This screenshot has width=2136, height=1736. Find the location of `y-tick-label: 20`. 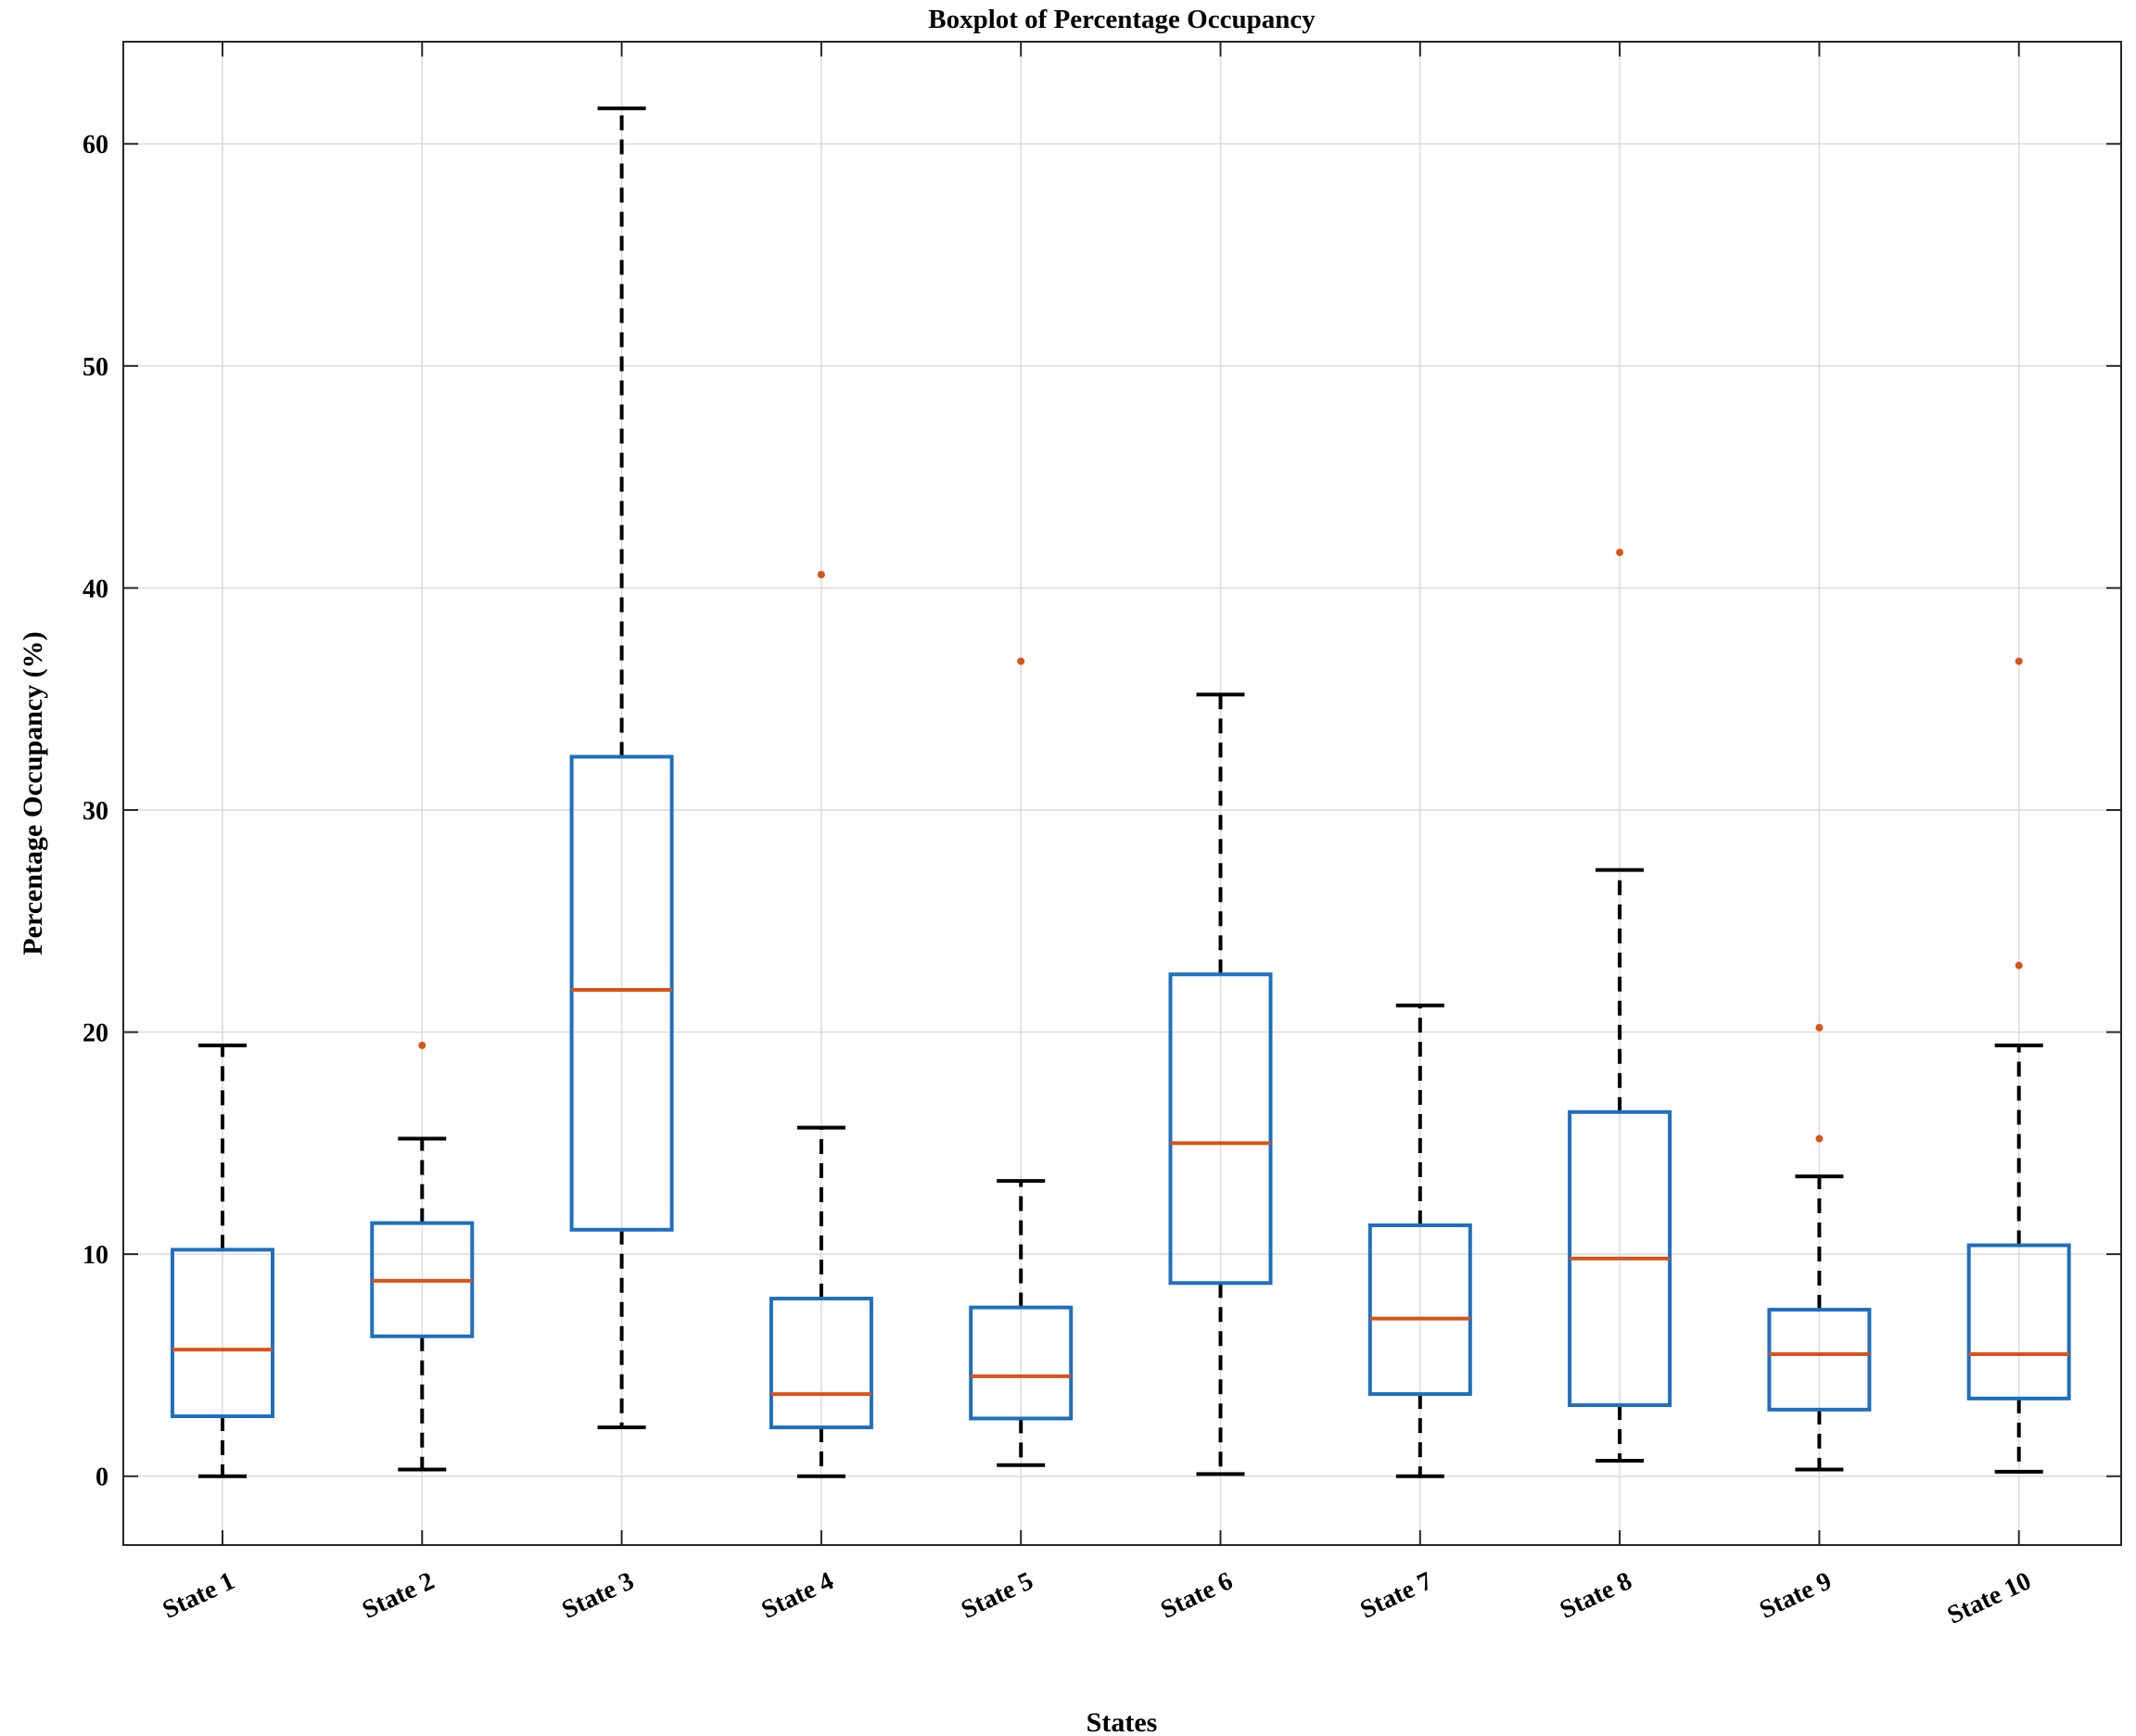

y-tick-label: 20 is located at coordinates (95, 1034).